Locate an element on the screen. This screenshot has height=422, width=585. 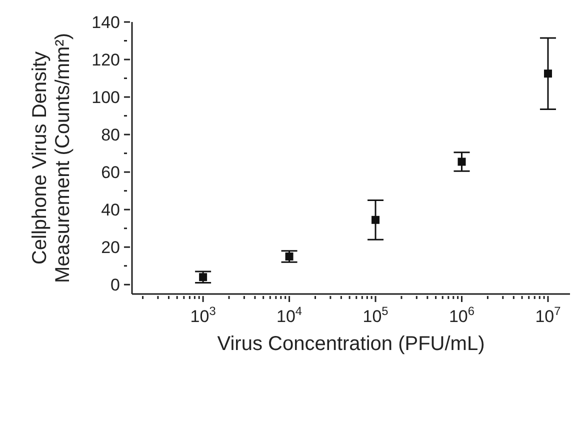
x-axis-title: Virus Concentration (PFU/mL) is located at coordinates (351, 344).